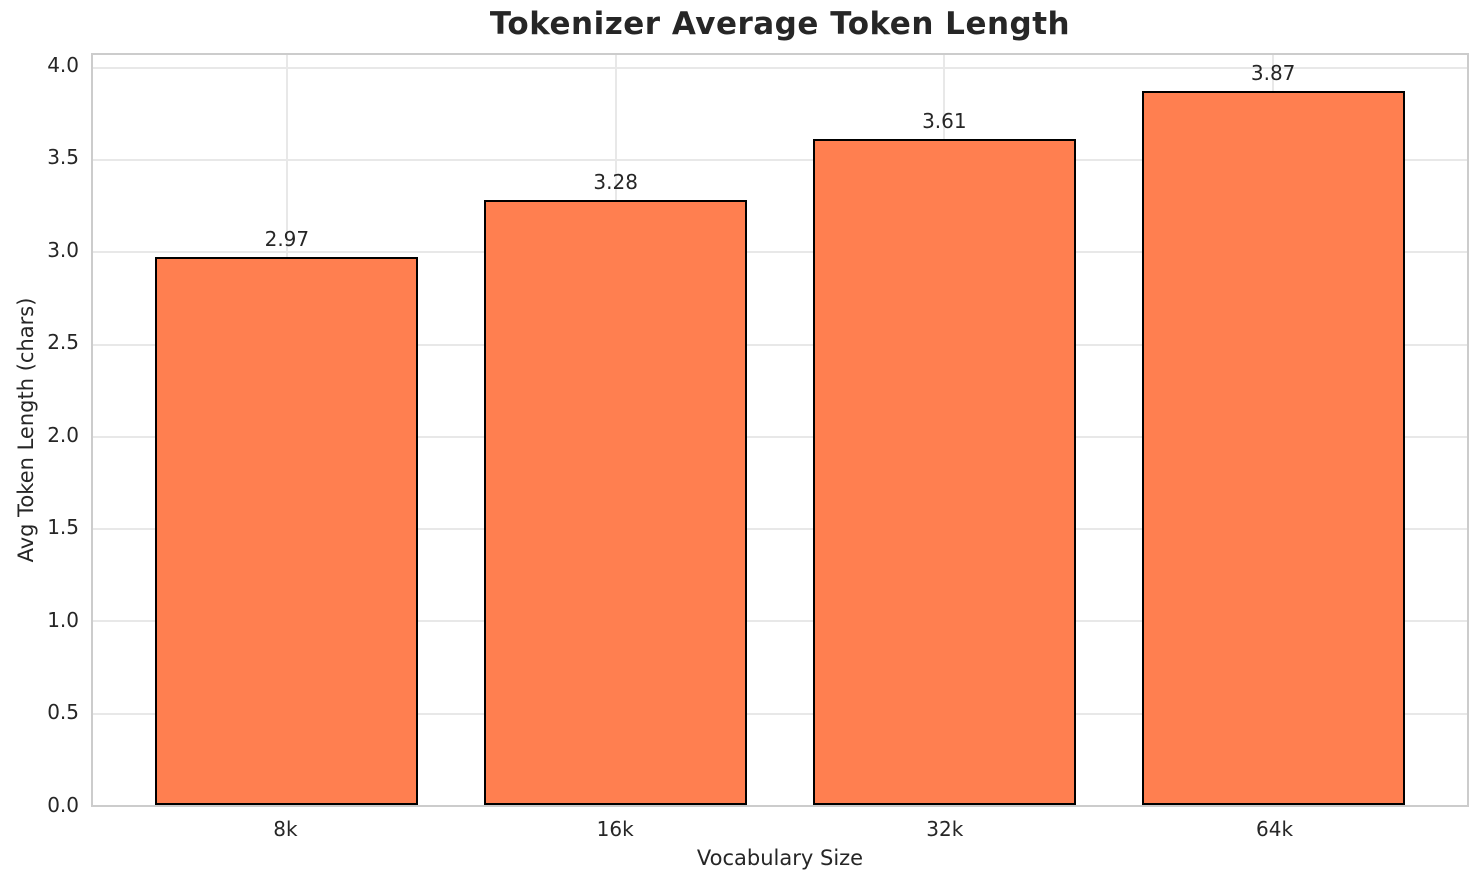  What do you see at coordinates (63, 712) in the screenshot?
I see `y-tick-label: 0.5` at bounding box center [63, 712].